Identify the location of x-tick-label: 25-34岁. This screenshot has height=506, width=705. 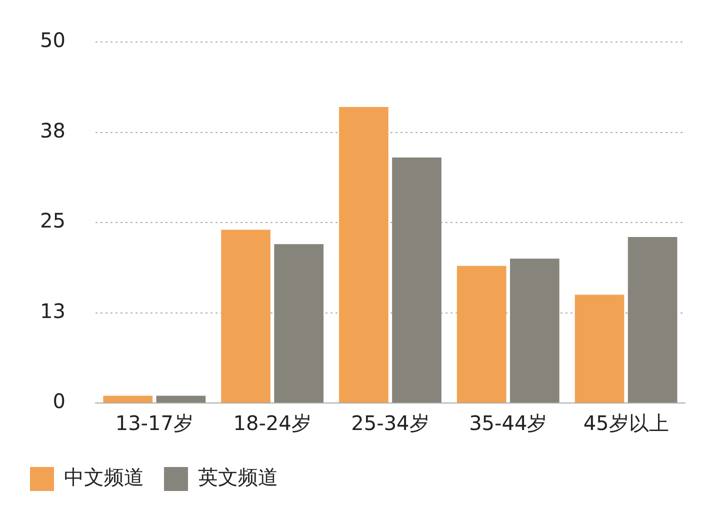
(390, 423).